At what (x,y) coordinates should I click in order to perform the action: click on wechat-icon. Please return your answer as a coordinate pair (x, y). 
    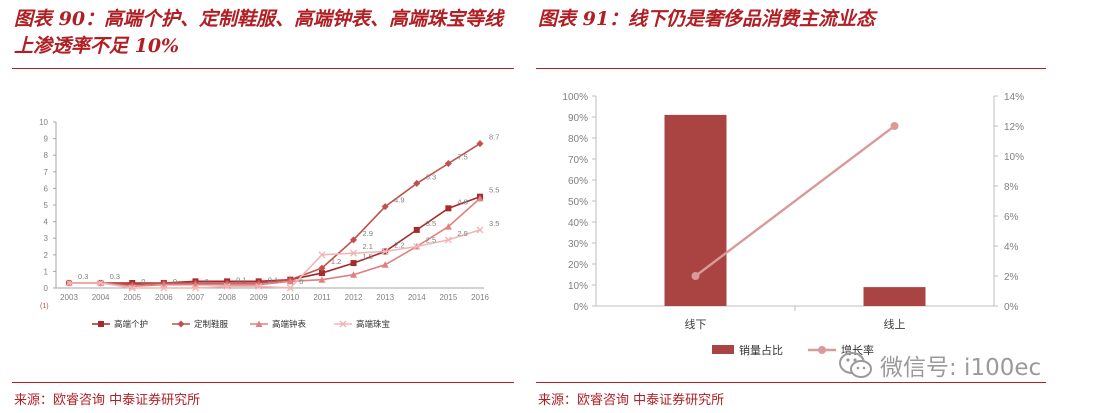
    Looking at the image, I should click on (855, 365).